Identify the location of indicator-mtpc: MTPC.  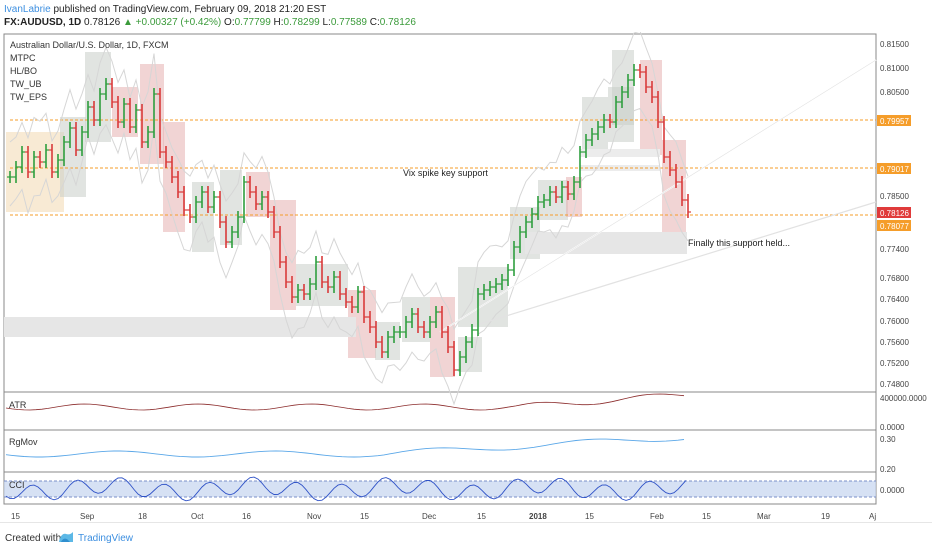
(23, 58).